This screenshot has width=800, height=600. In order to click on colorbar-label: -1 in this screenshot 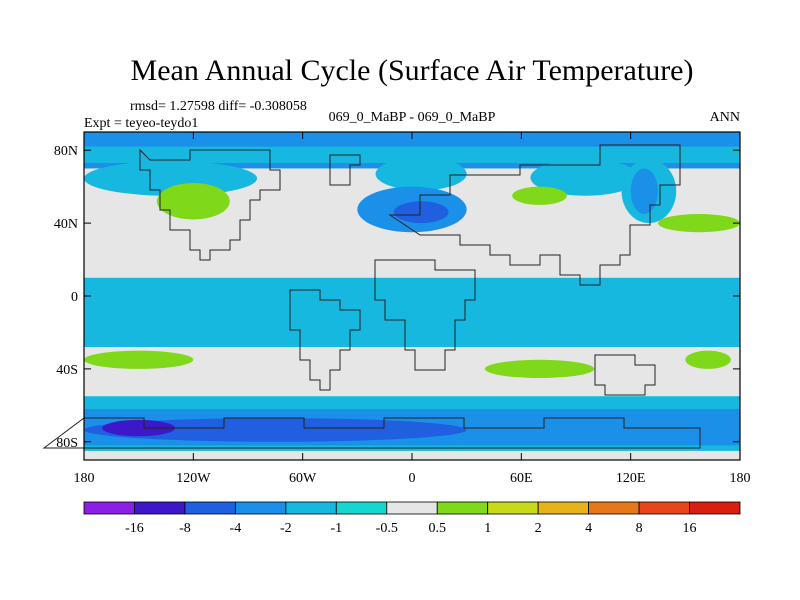, I will do `click(336, 528)`.